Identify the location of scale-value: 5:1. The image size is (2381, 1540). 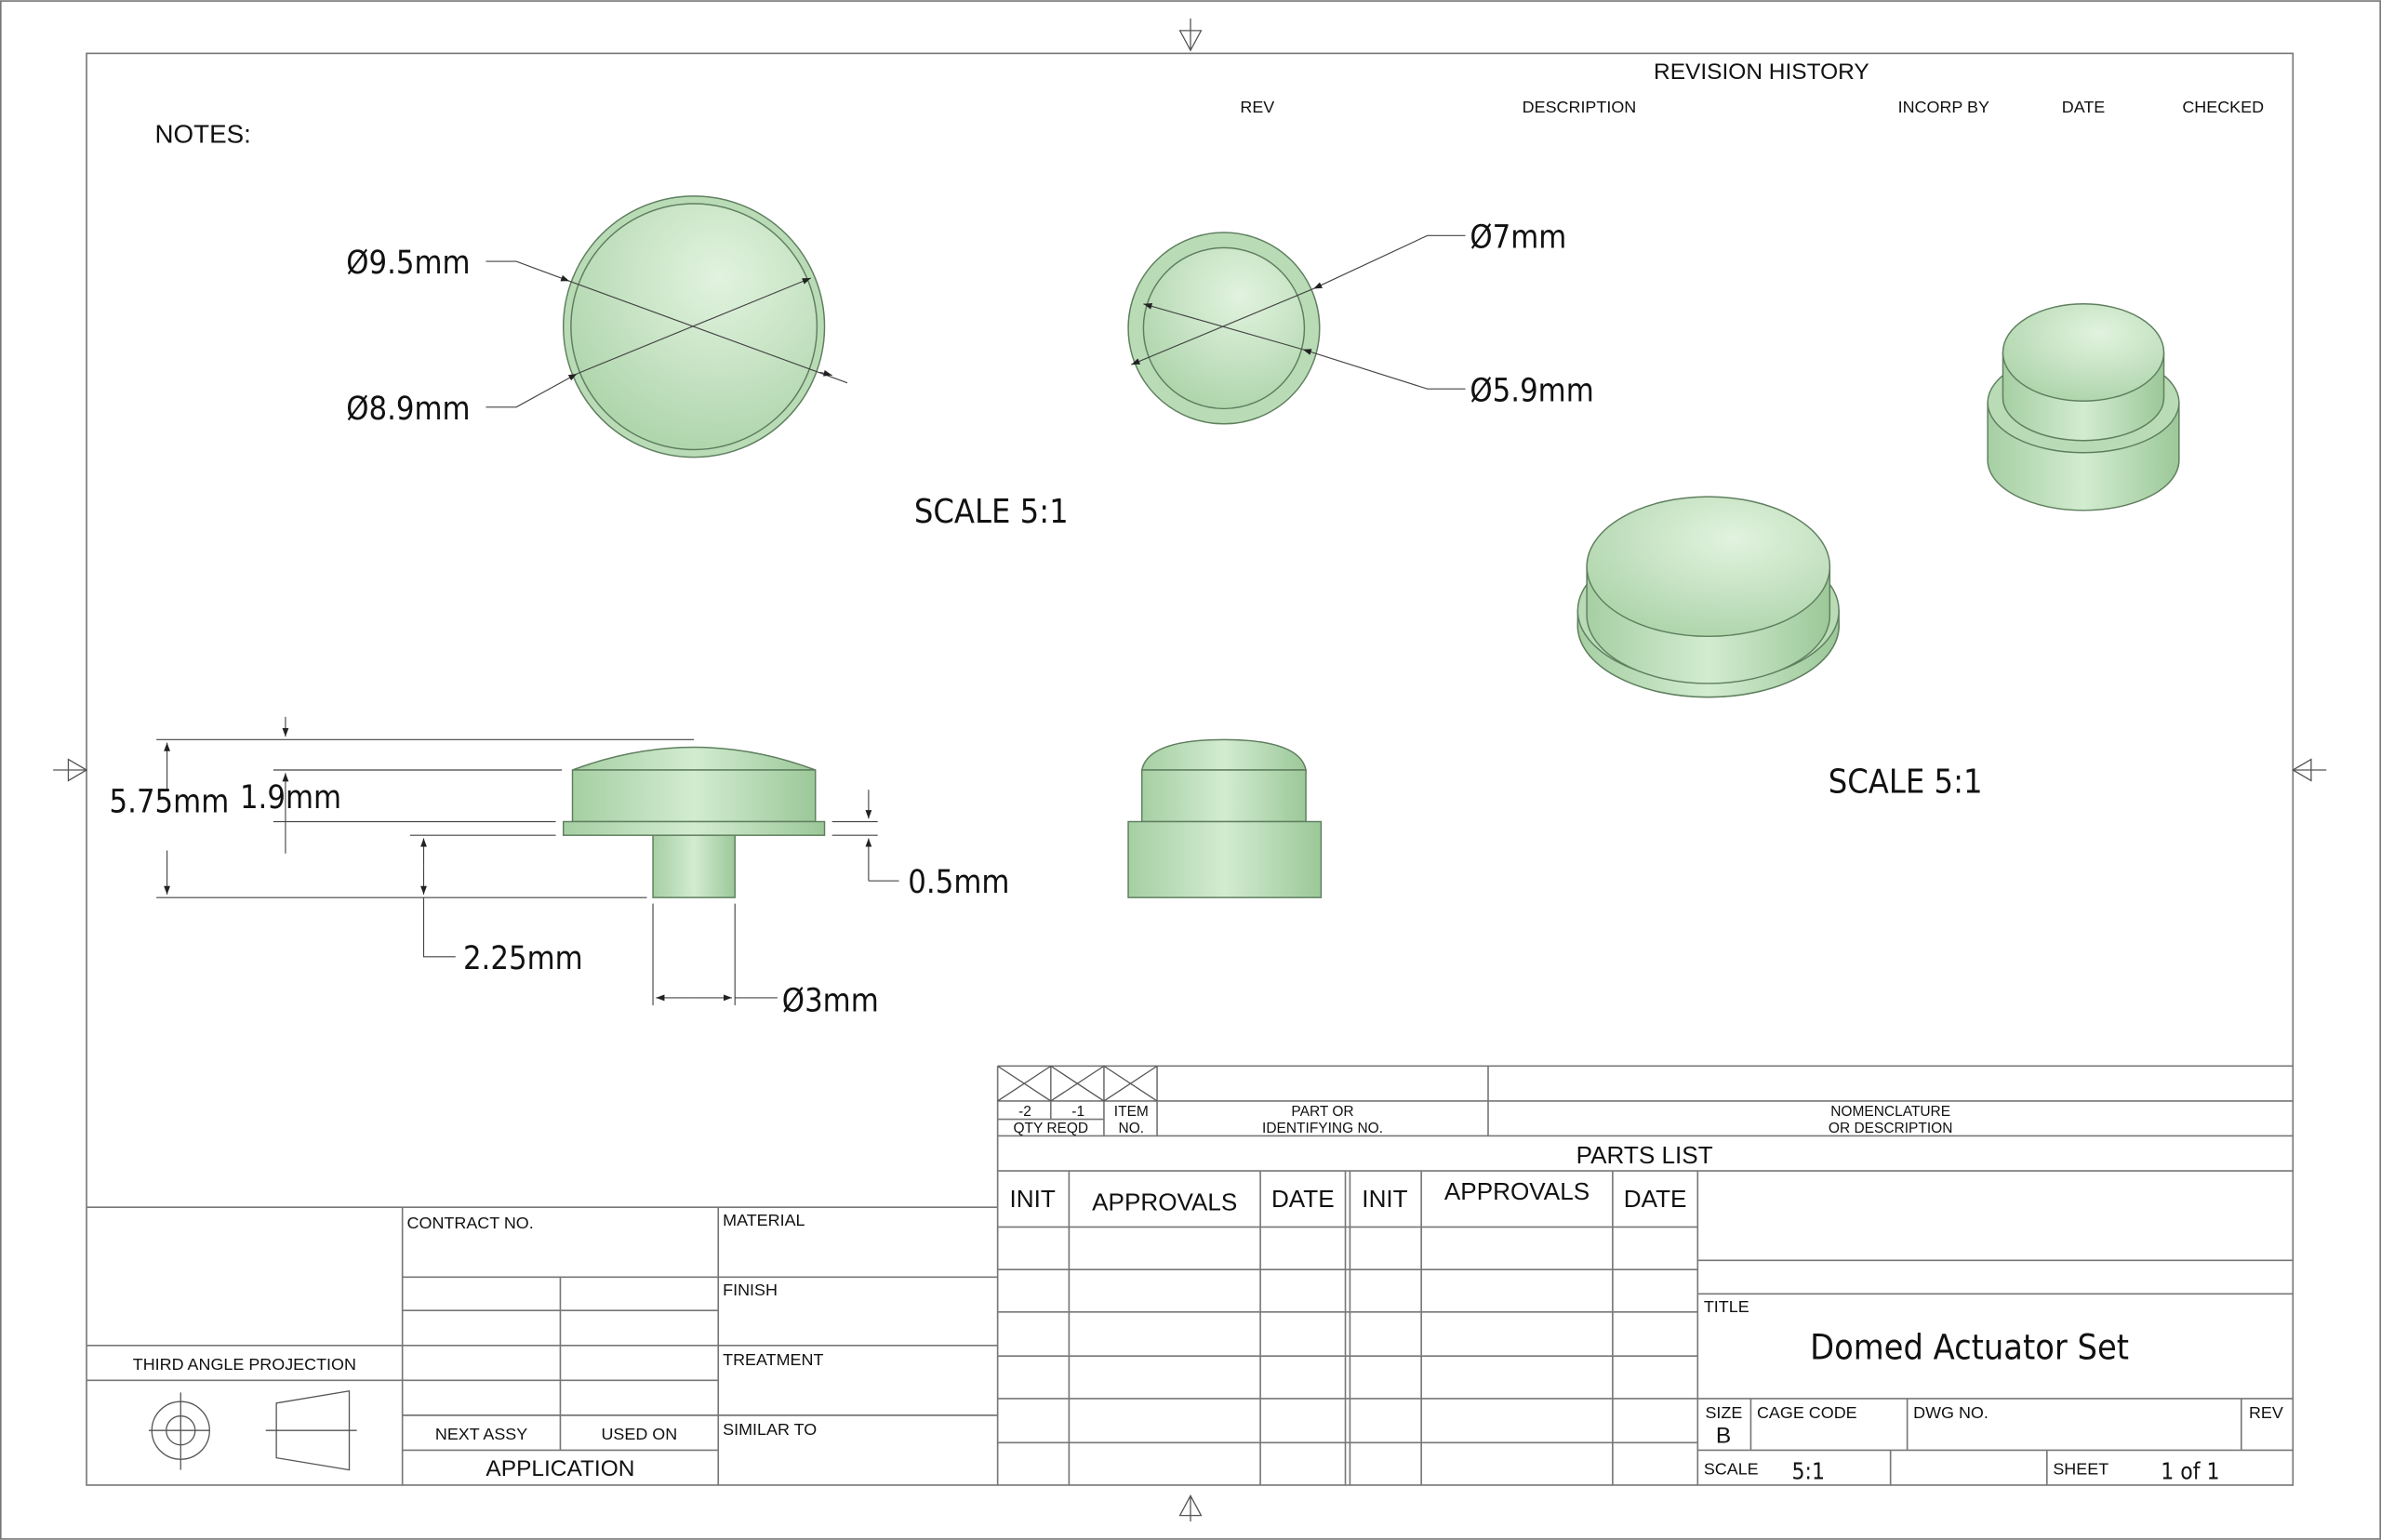
(1808, 1470).